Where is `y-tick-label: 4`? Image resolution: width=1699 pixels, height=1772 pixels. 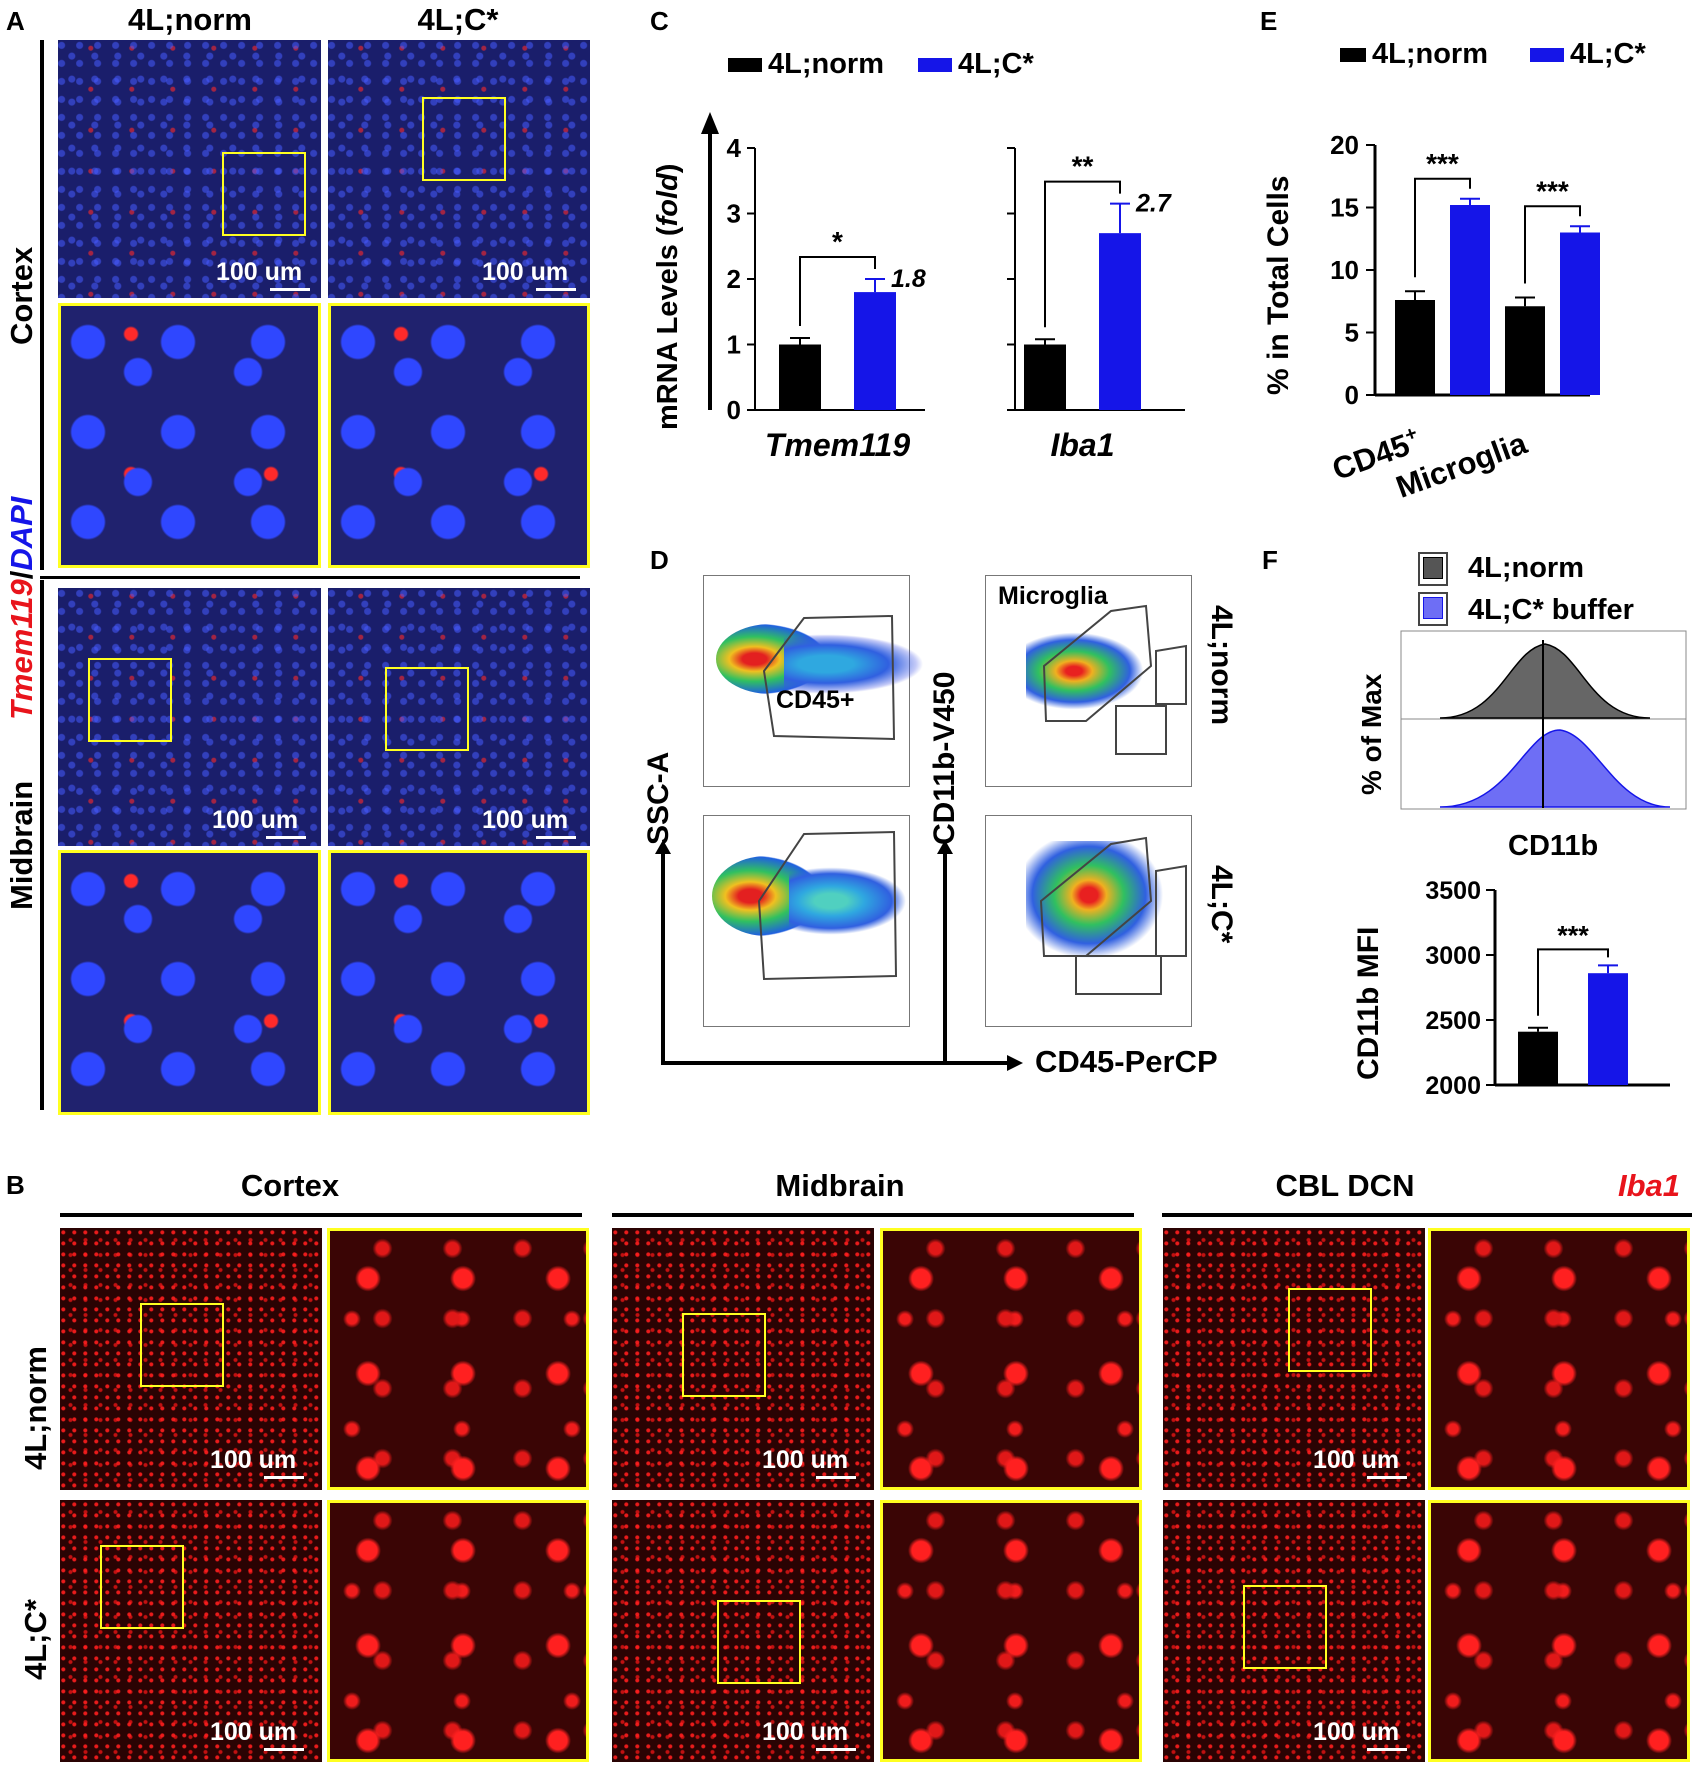
y-tick-label: 4 is located at coordinates (734, 148).